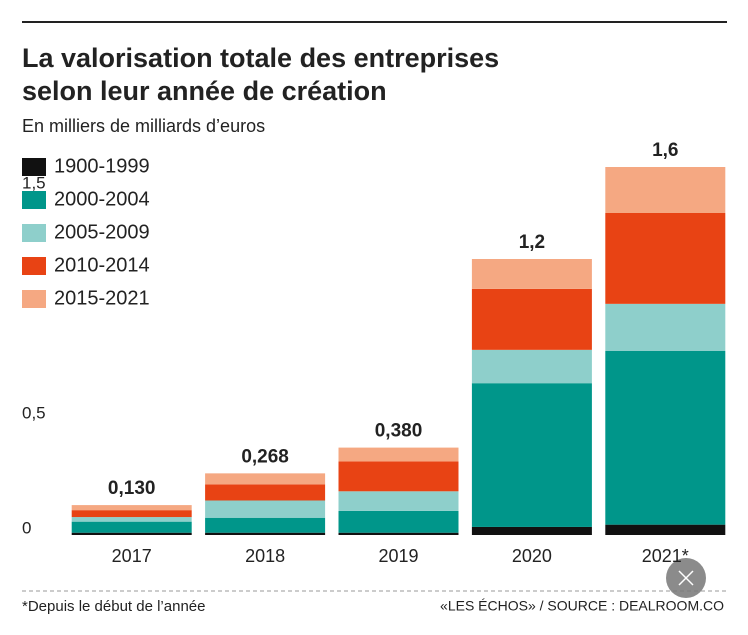  Describe the element at coordinates (26, 527) in the screenshot. I see `y-tick-label: 0` at that location.